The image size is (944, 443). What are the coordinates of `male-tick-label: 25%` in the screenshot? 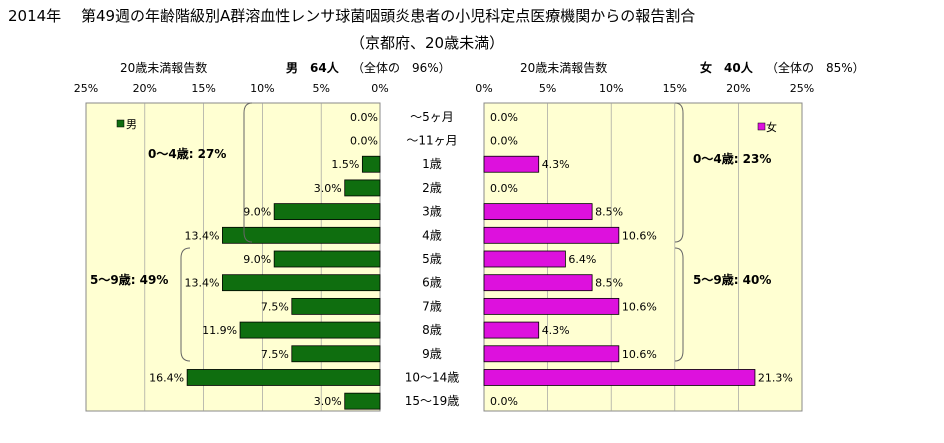 It's located at (86, 88).